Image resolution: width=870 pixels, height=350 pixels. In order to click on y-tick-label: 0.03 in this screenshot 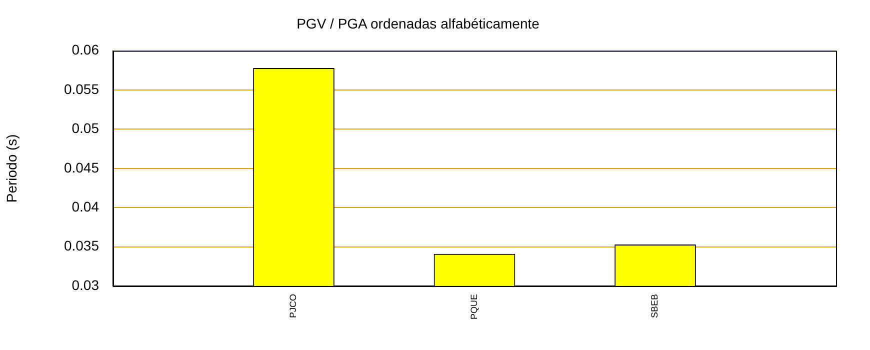, I will do `click(86, 284)`.